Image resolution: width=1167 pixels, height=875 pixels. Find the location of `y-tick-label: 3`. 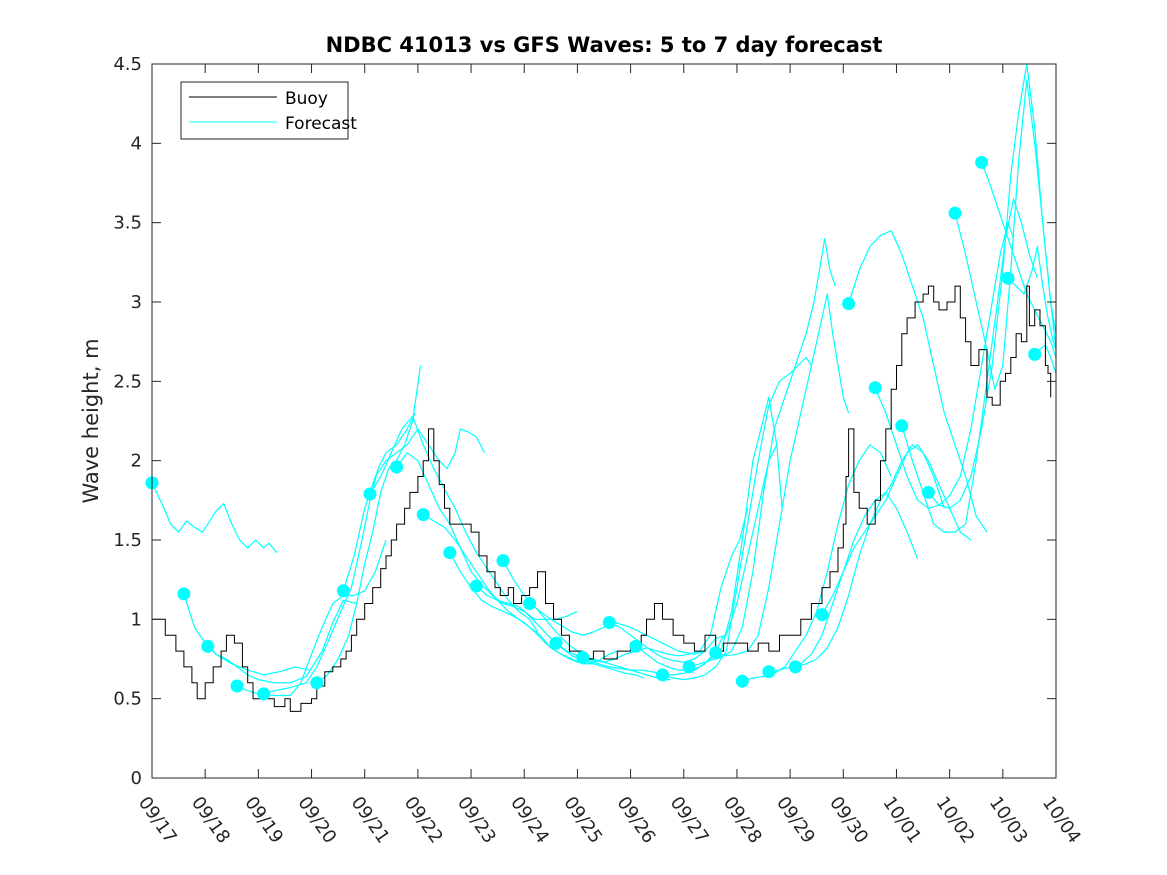

y-tick-label: 3 is located at coordinates (136, 302).